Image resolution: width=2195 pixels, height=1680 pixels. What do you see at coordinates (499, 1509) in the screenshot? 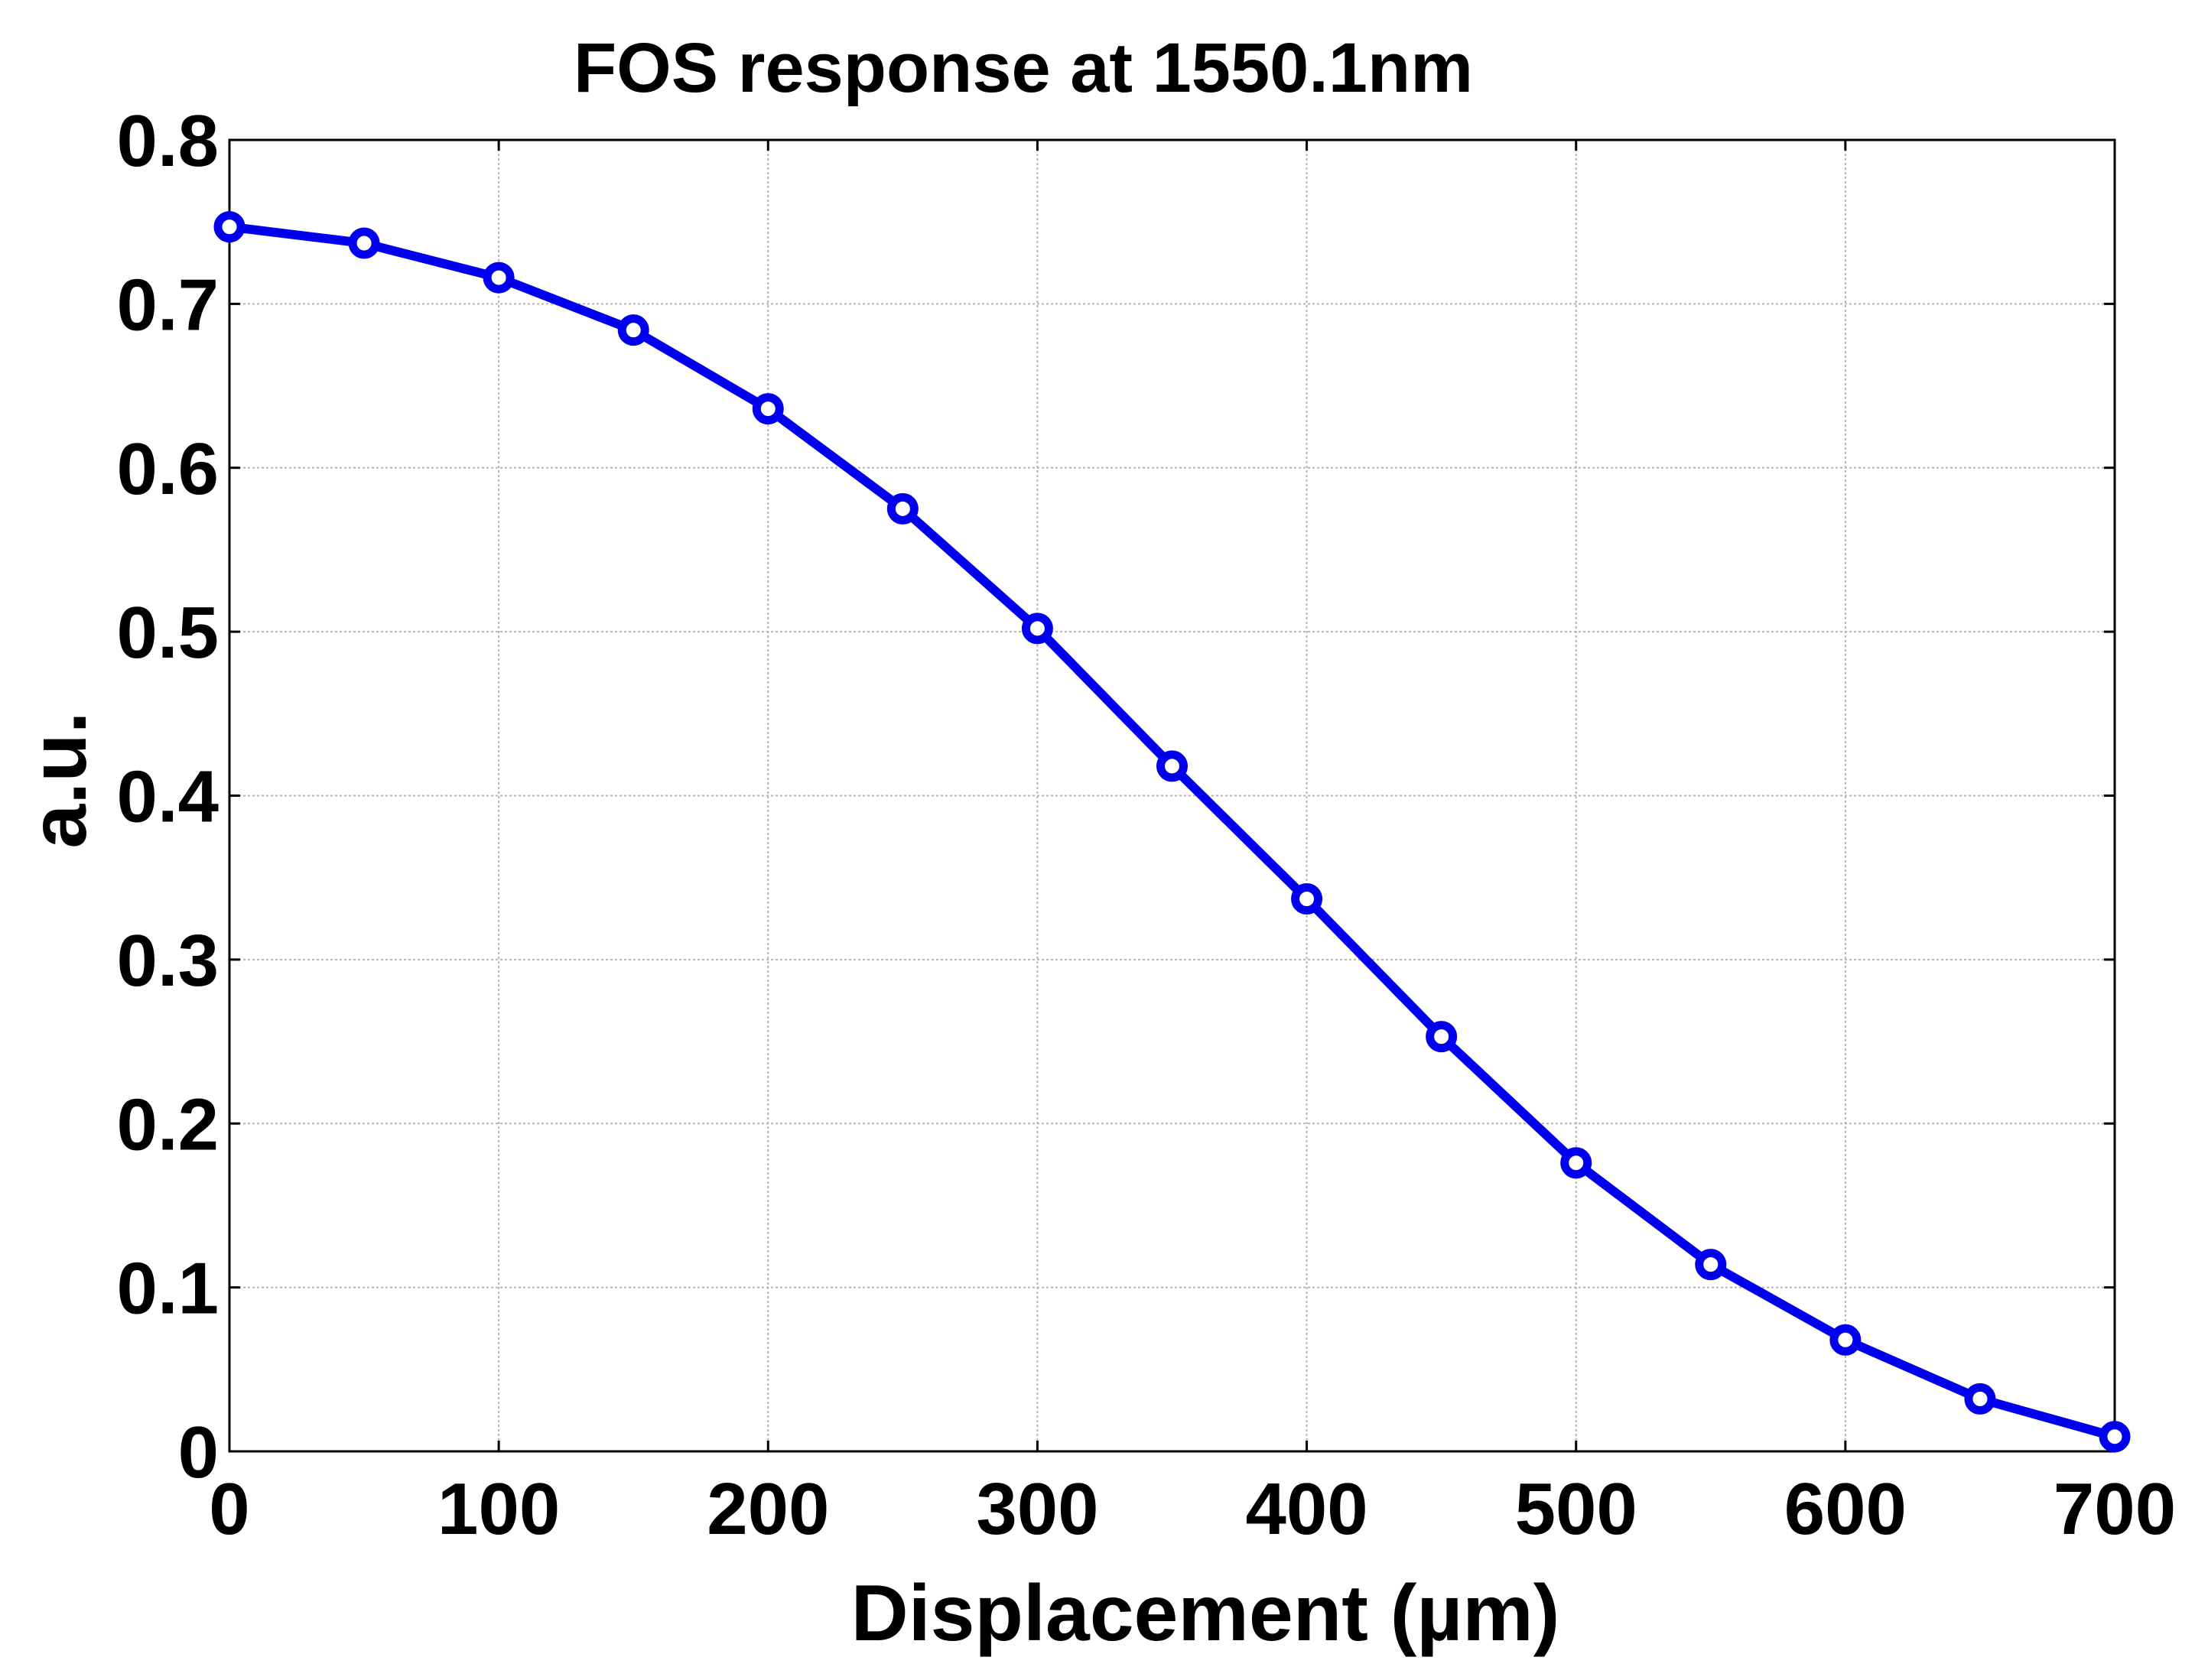
I see `x-tick-label: 100` at bounding box center [499, 1509].